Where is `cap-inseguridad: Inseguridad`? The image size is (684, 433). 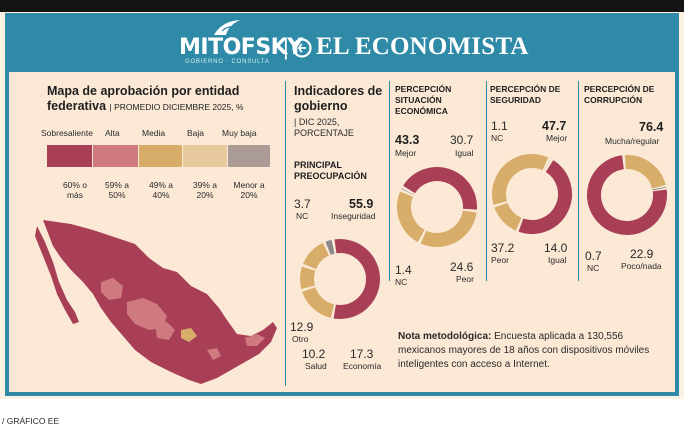 cap-inseguridad: Inseguridad is located at coordinates (353, 216).